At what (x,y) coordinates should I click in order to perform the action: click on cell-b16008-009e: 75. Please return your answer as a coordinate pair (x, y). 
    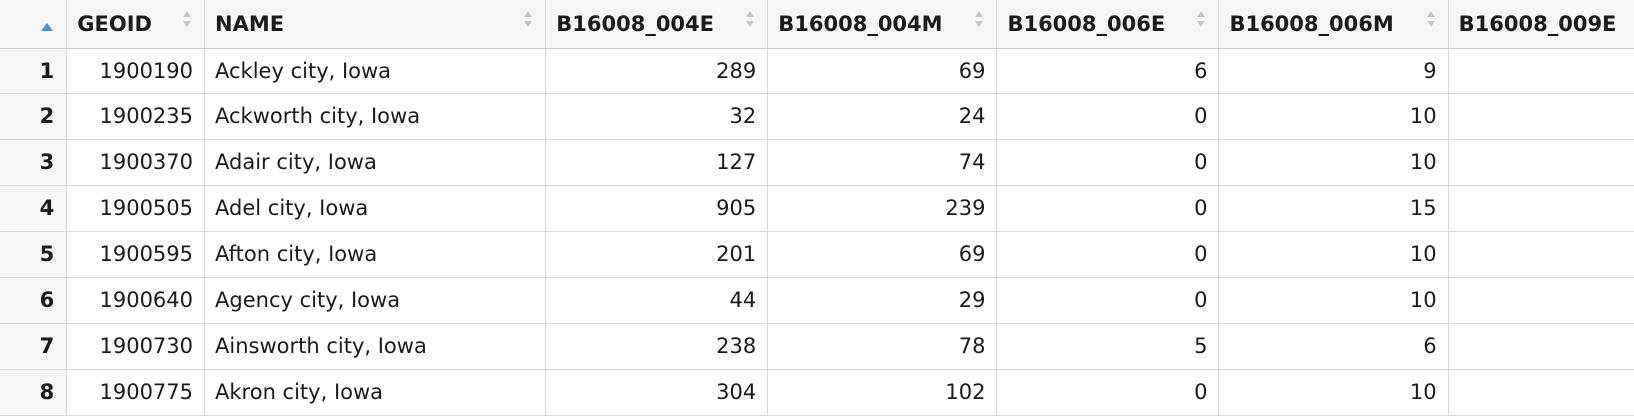
    Looking at the image, I should click on (1541, 208).